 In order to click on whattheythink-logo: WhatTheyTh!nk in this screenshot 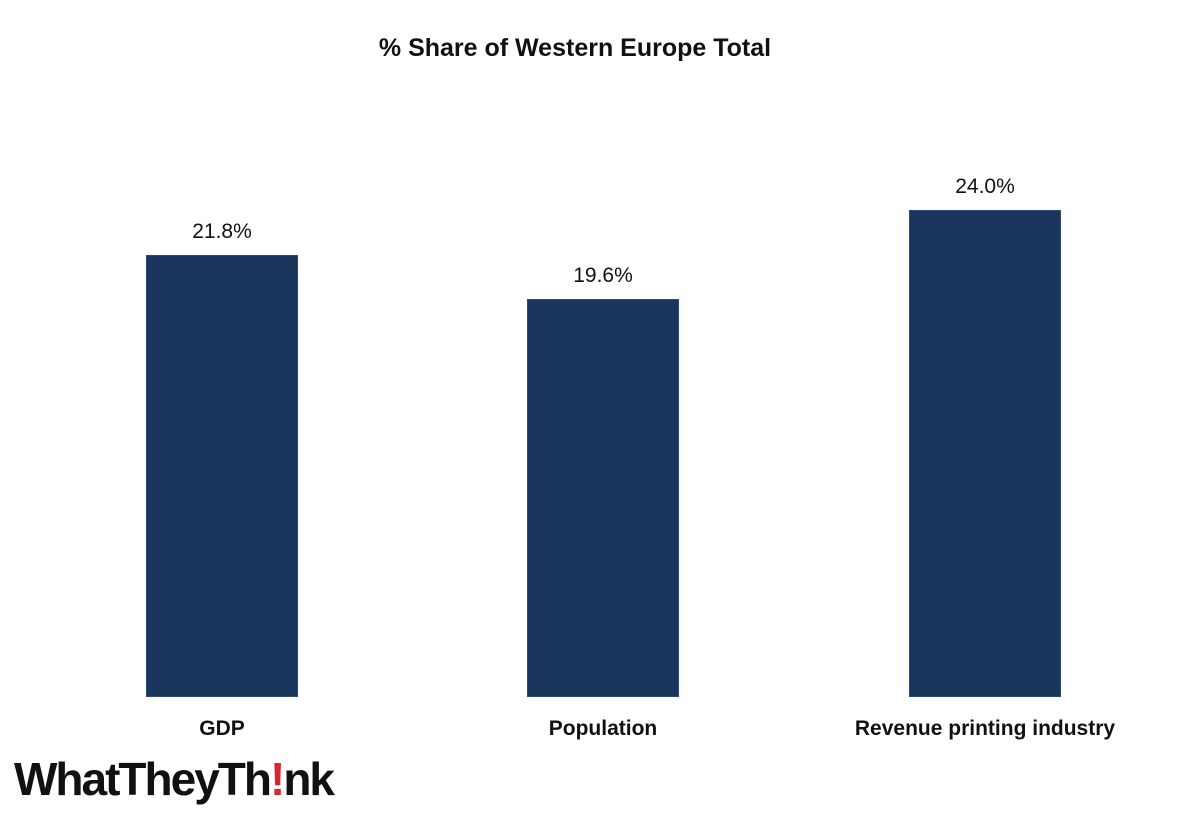, I will do `click(174, 779)`.